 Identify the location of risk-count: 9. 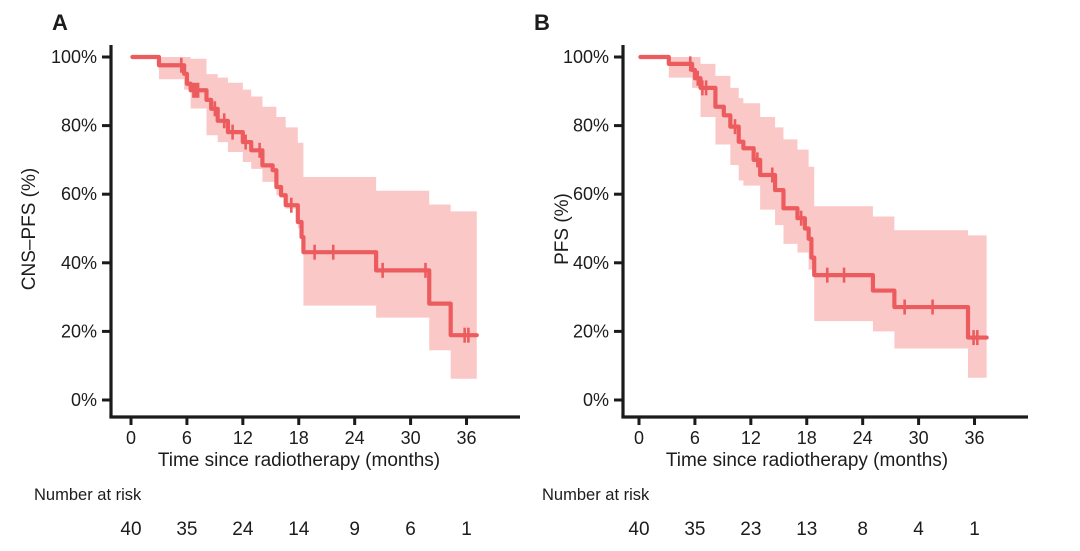
(354, 529).